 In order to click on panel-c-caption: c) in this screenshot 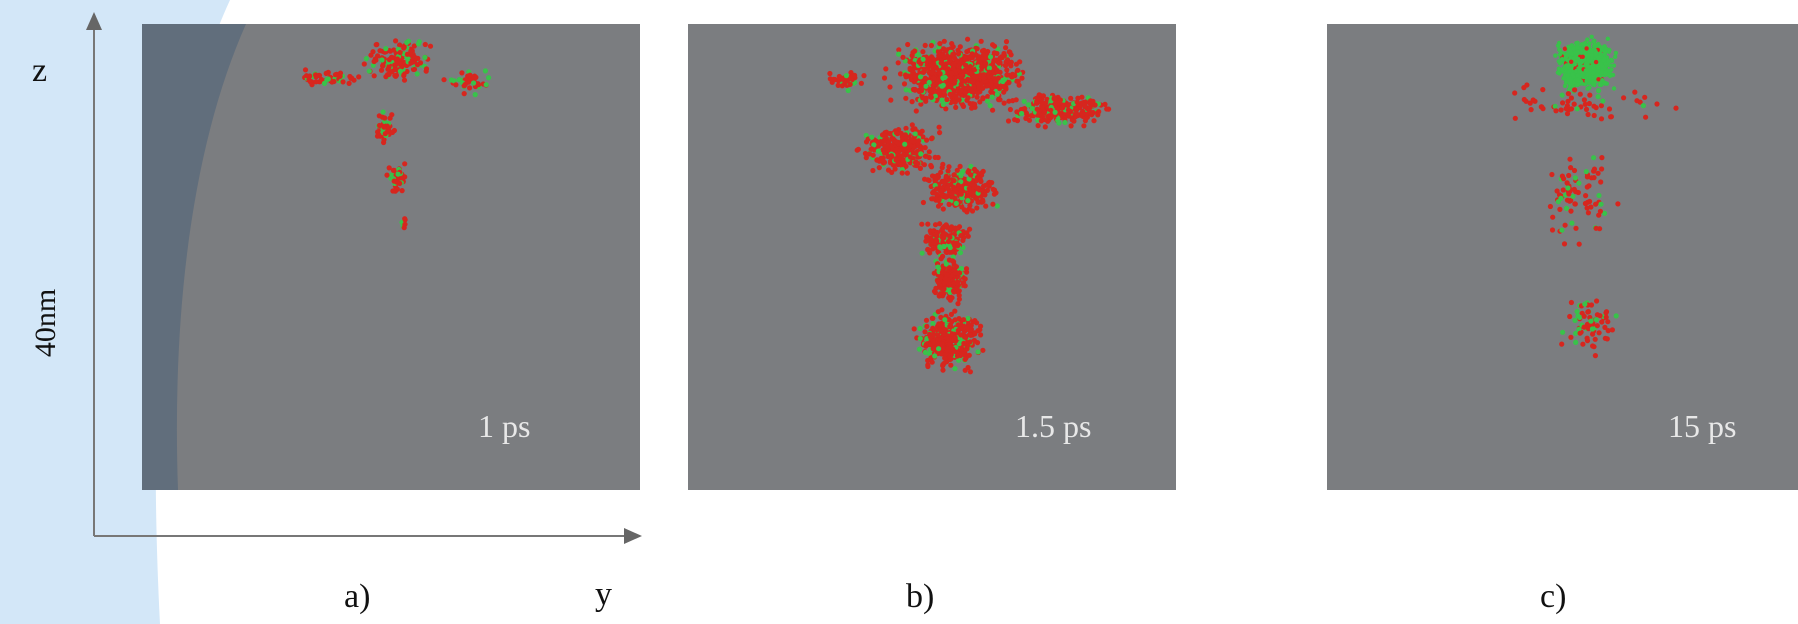, I will do `click(1553, 596)`.